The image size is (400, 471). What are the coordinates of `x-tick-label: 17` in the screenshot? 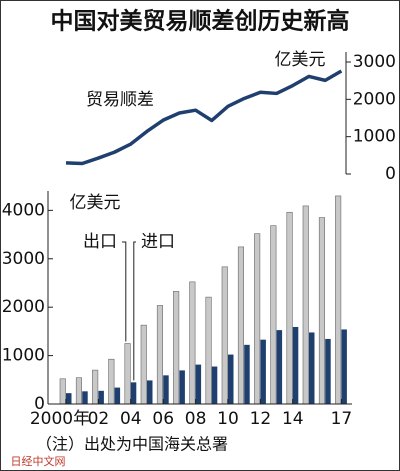 It's located at (342, 419).